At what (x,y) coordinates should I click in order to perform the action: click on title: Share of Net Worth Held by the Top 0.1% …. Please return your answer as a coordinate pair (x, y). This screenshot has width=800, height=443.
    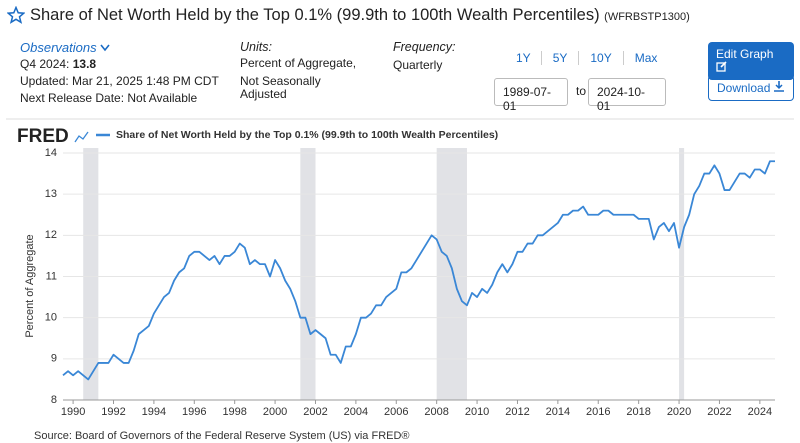
    Looking at the image, I should click on (315, 15).